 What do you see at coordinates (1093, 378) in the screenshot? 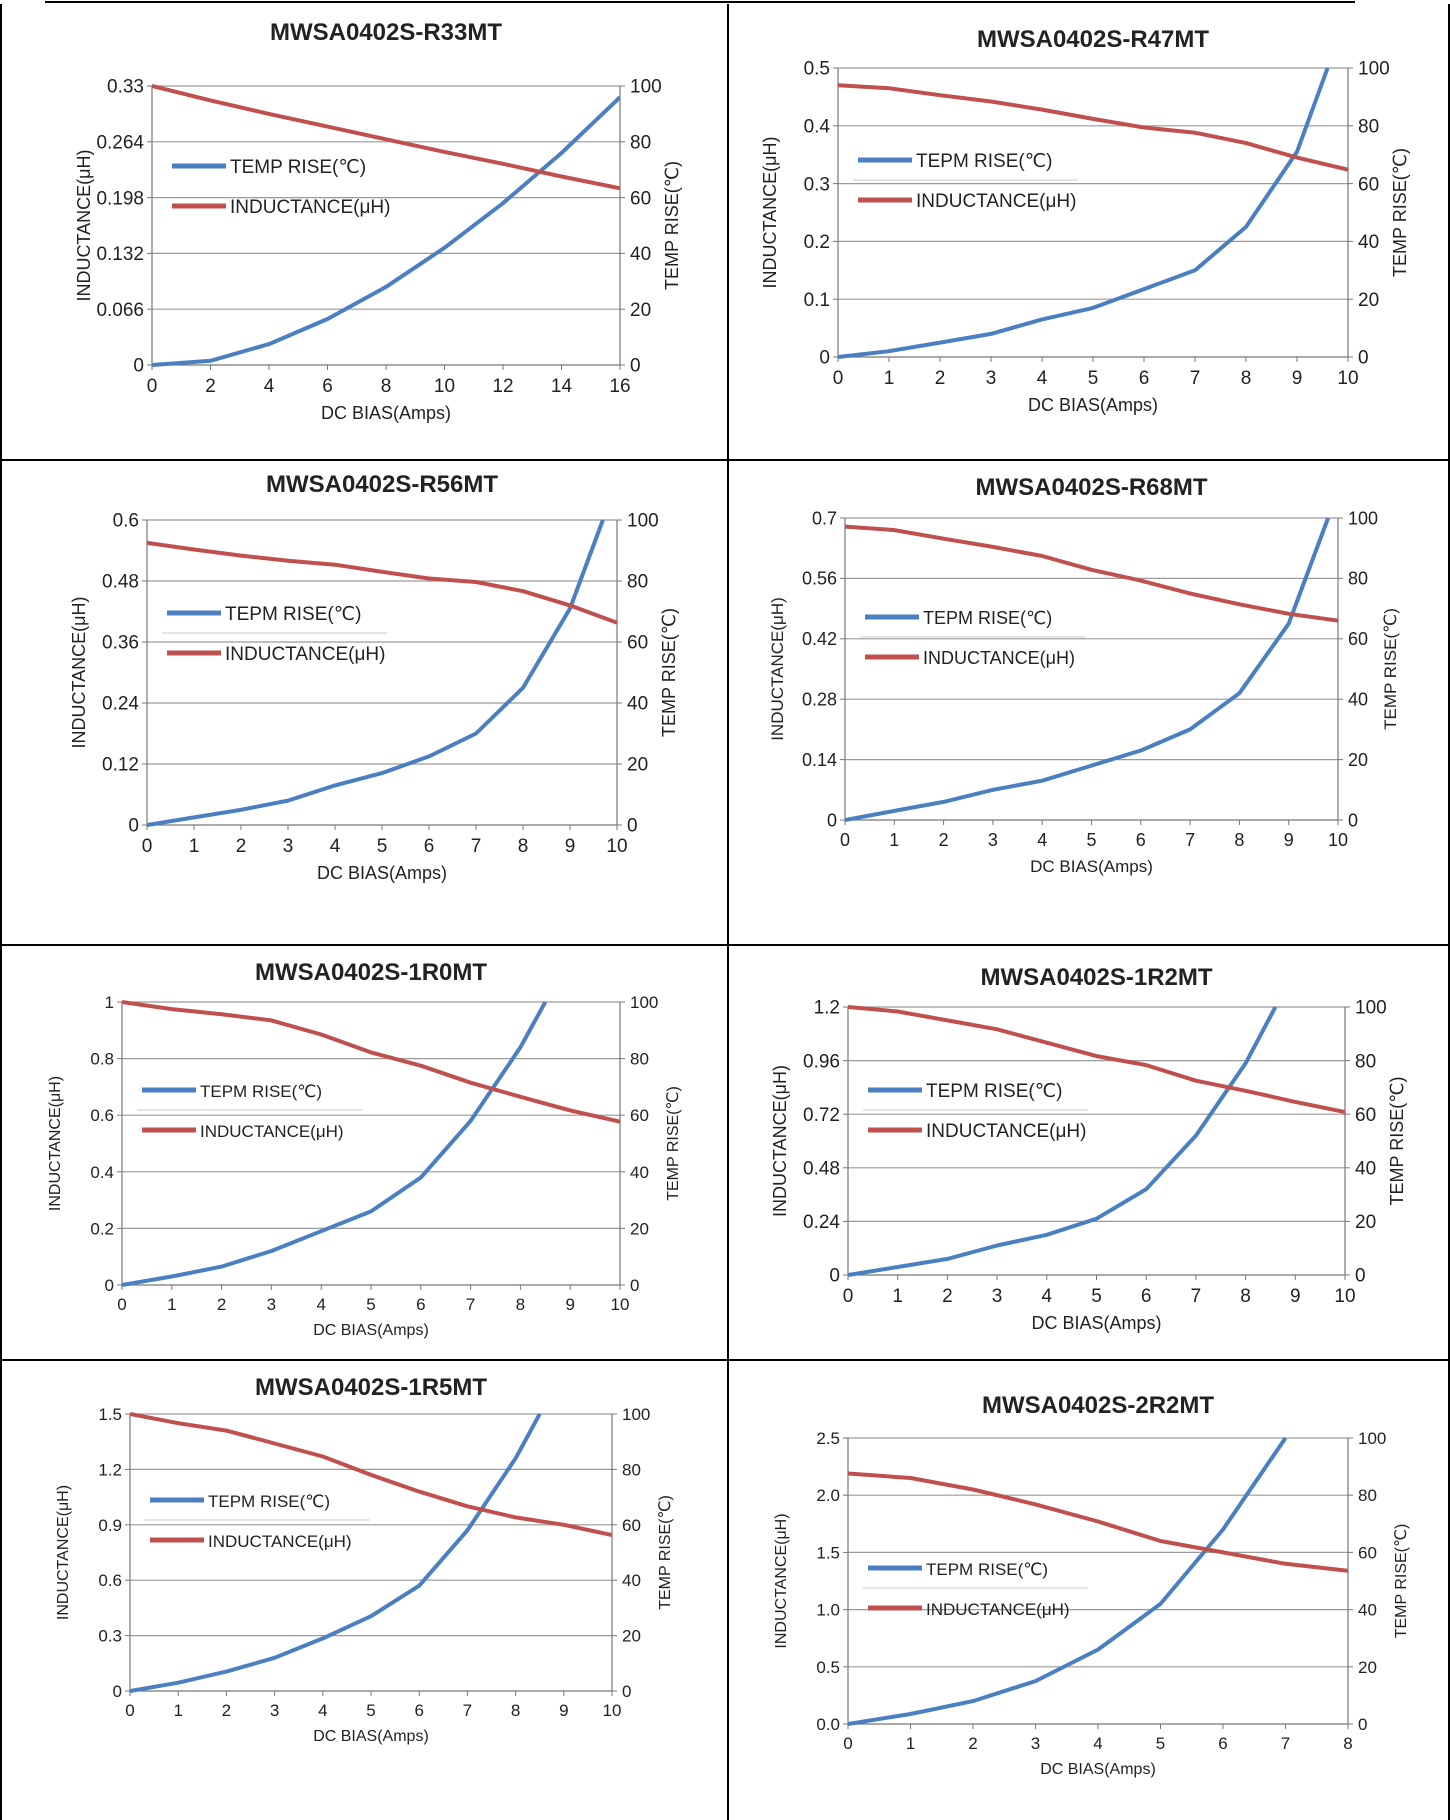
I see `x-tick-label: 5` at bounding box center [1093, 378].